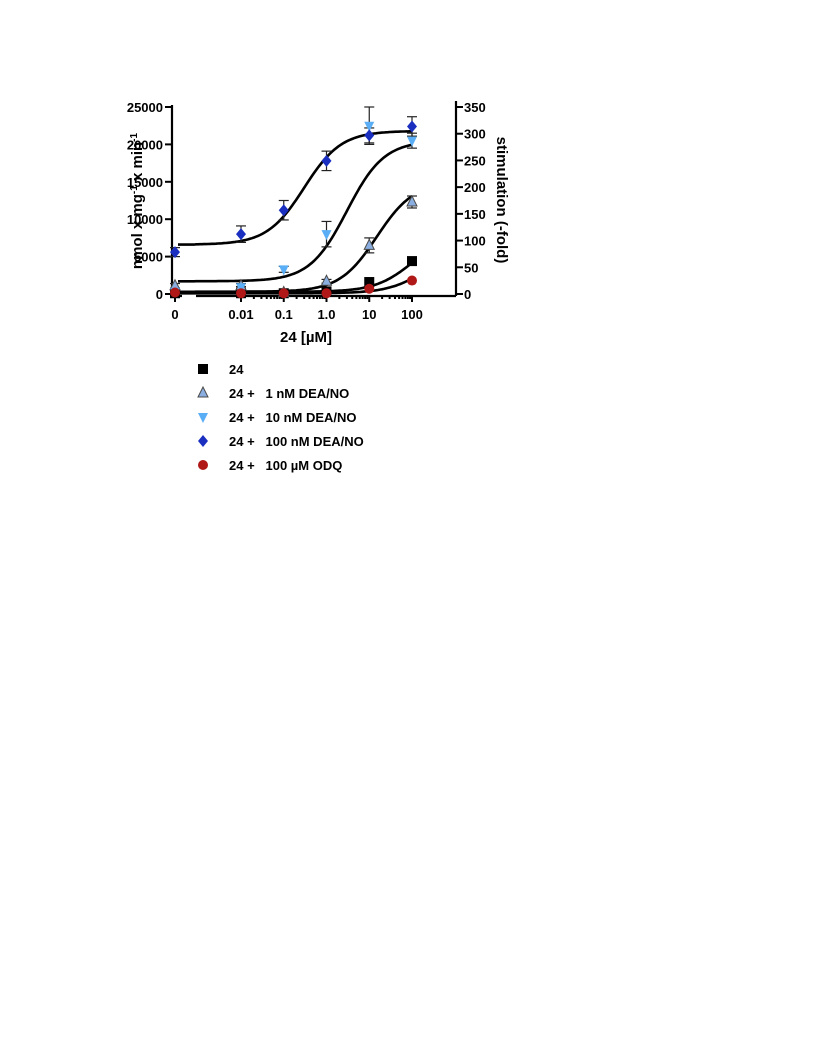  What do you see at coordinates (326, 314) in the screenshot?
I see `x-tick-label: 1.0` at bounding box center [326, 314].